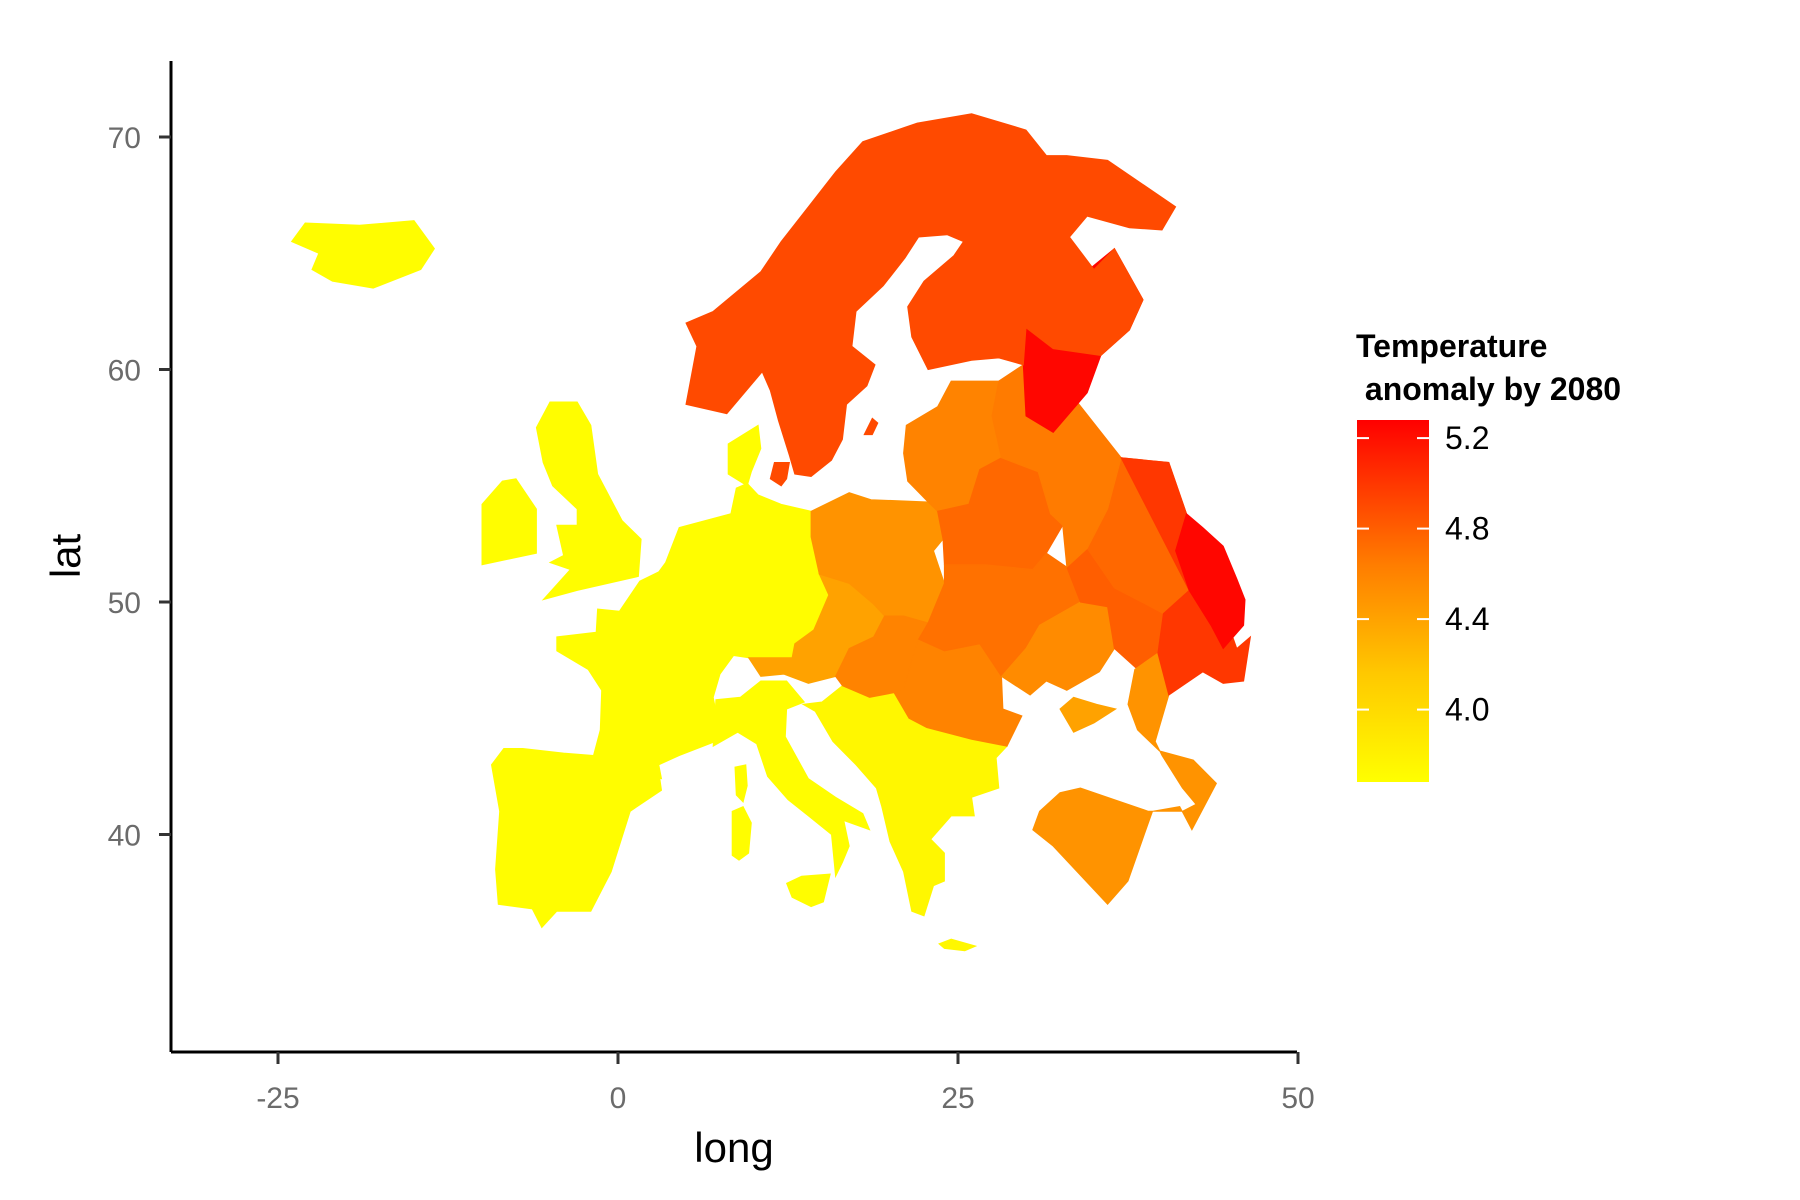 The image size is (1800, 1200). What do you see at coordinates (124, 371) in the screenshot?
I see `y-tick-label: 60` at bounding box center [124, 371].